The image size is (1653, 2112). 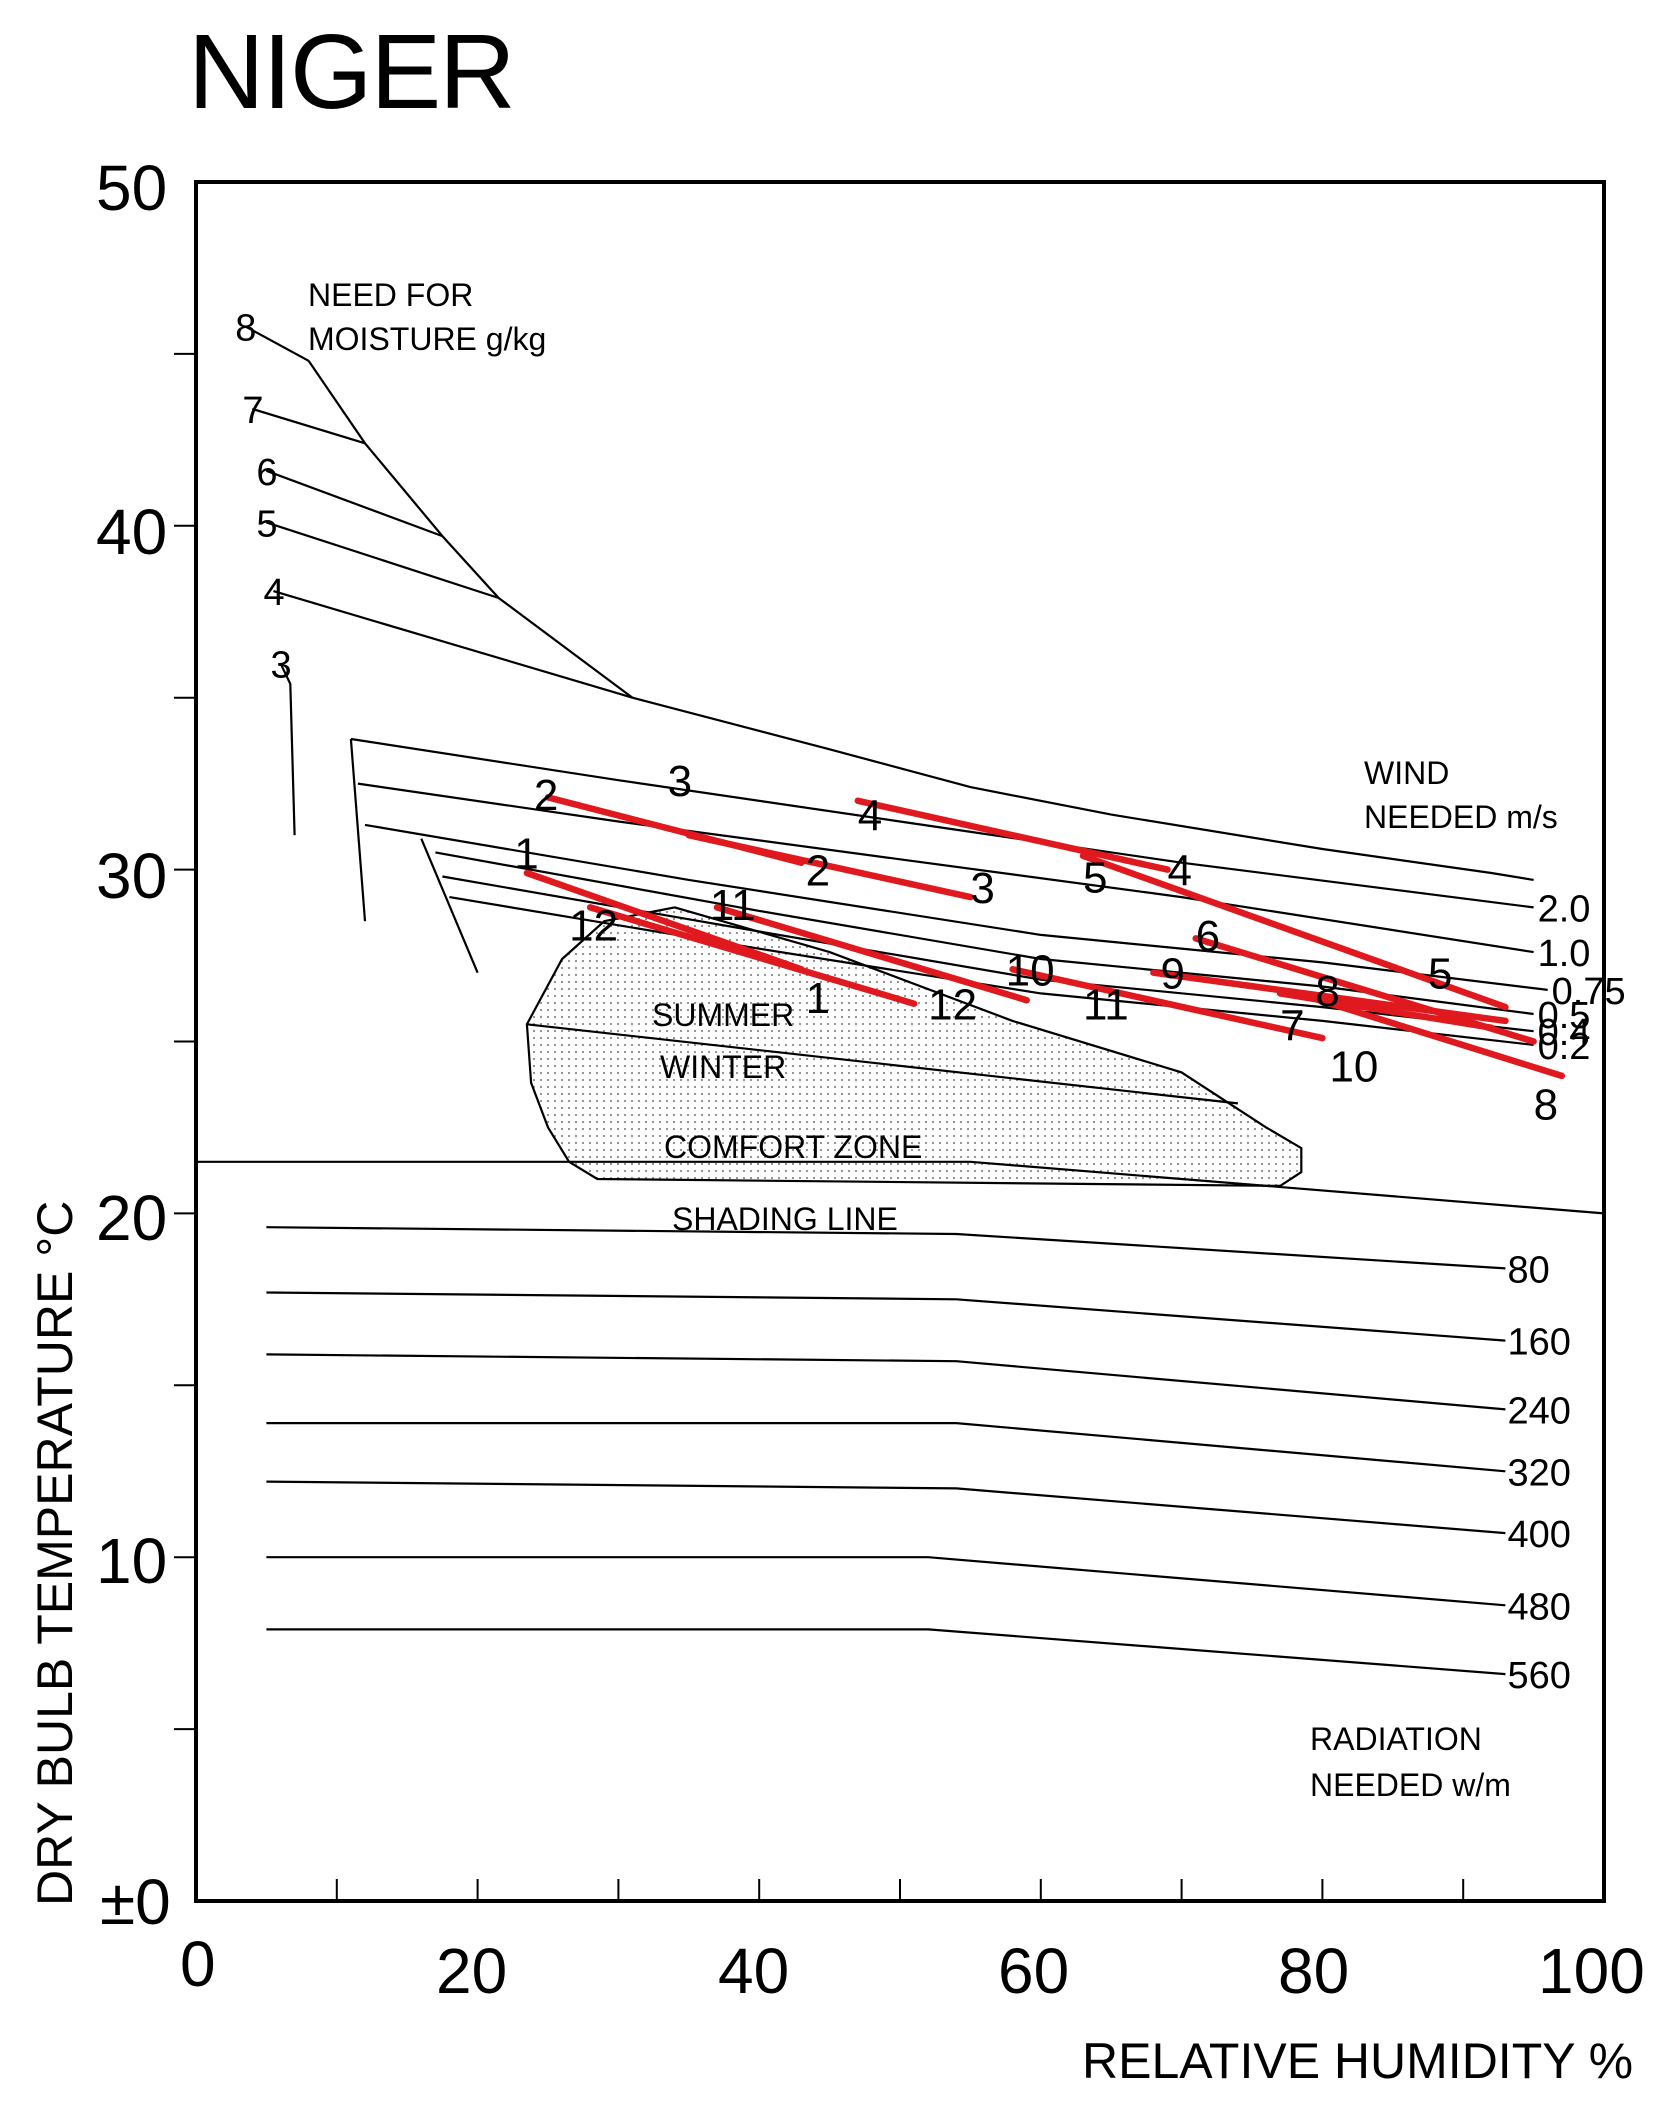 I want to click on moisture-boundary, so click(x=470, y=529).